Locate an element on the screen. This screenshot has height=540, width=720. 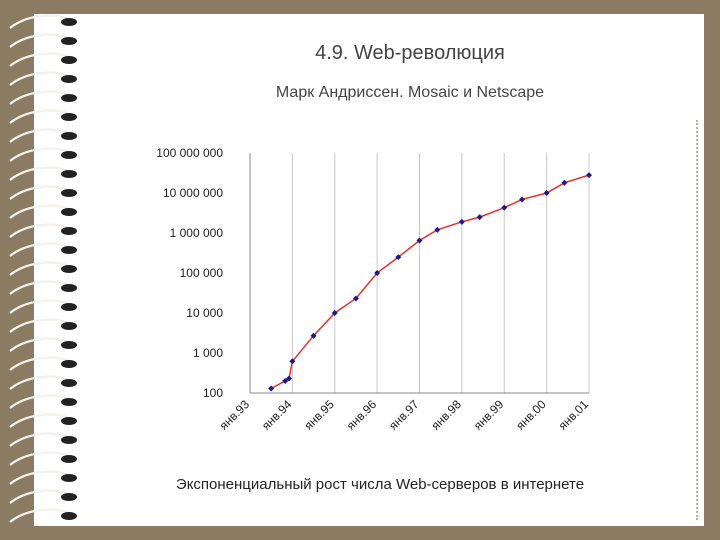
x-tick-label: янв.98 is located at coordinates (447, 415).